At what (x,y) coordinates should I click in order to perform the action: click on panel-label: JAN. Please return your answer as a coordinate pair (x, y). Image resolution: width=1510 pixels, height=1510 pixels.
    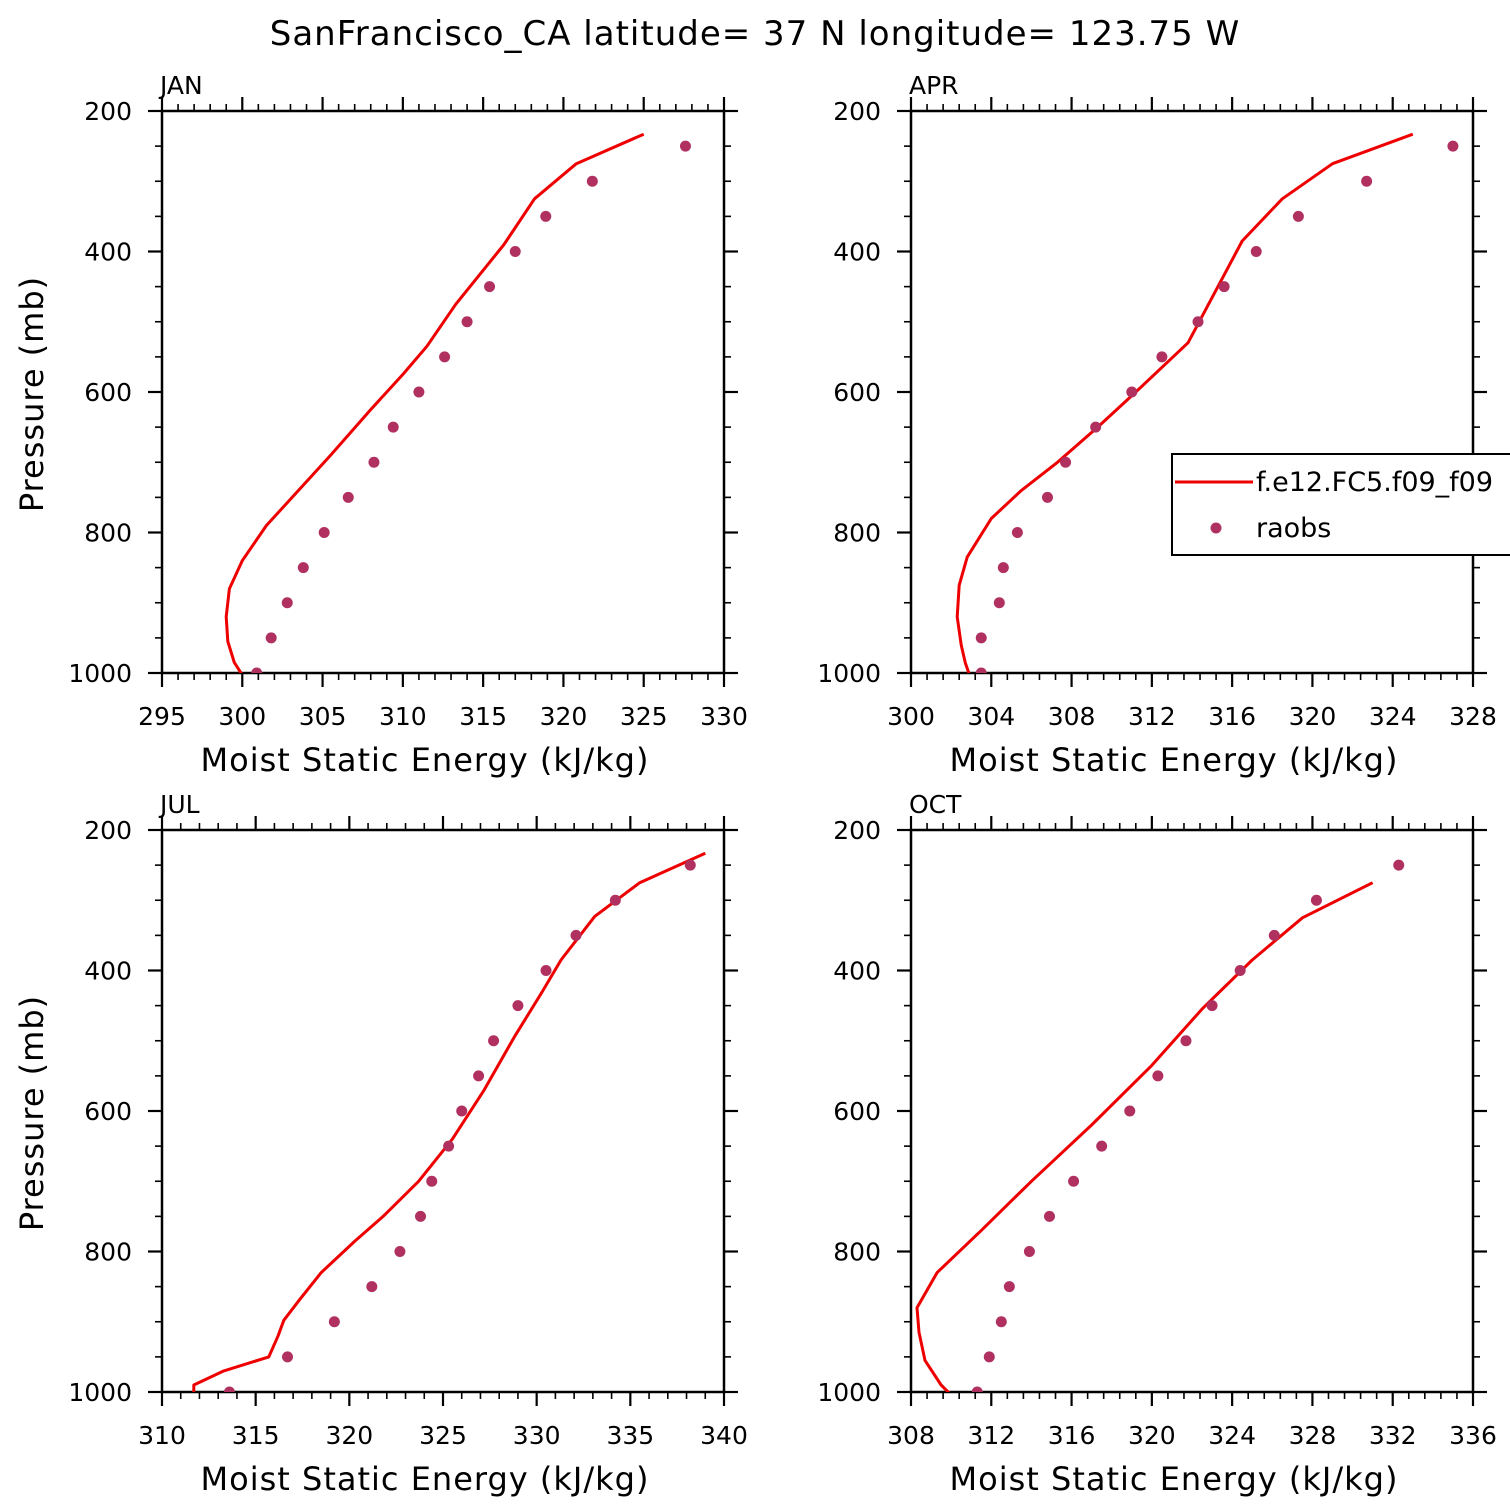
    Looking at the image, I should click on (180, 85).